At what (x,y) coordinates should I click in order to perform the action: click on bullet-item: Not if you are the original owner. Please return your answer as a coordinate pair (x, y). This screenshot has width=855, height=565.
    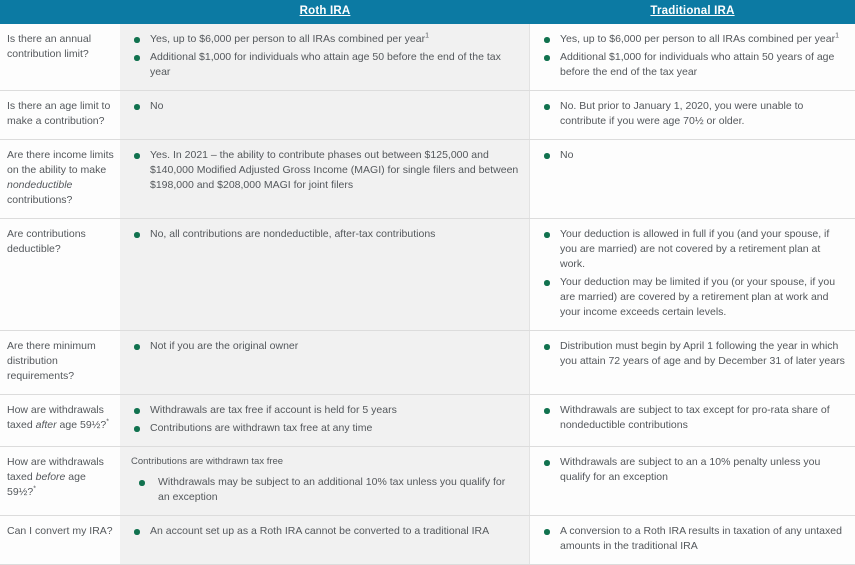
    Looking at the image, I should click on (324, 346).